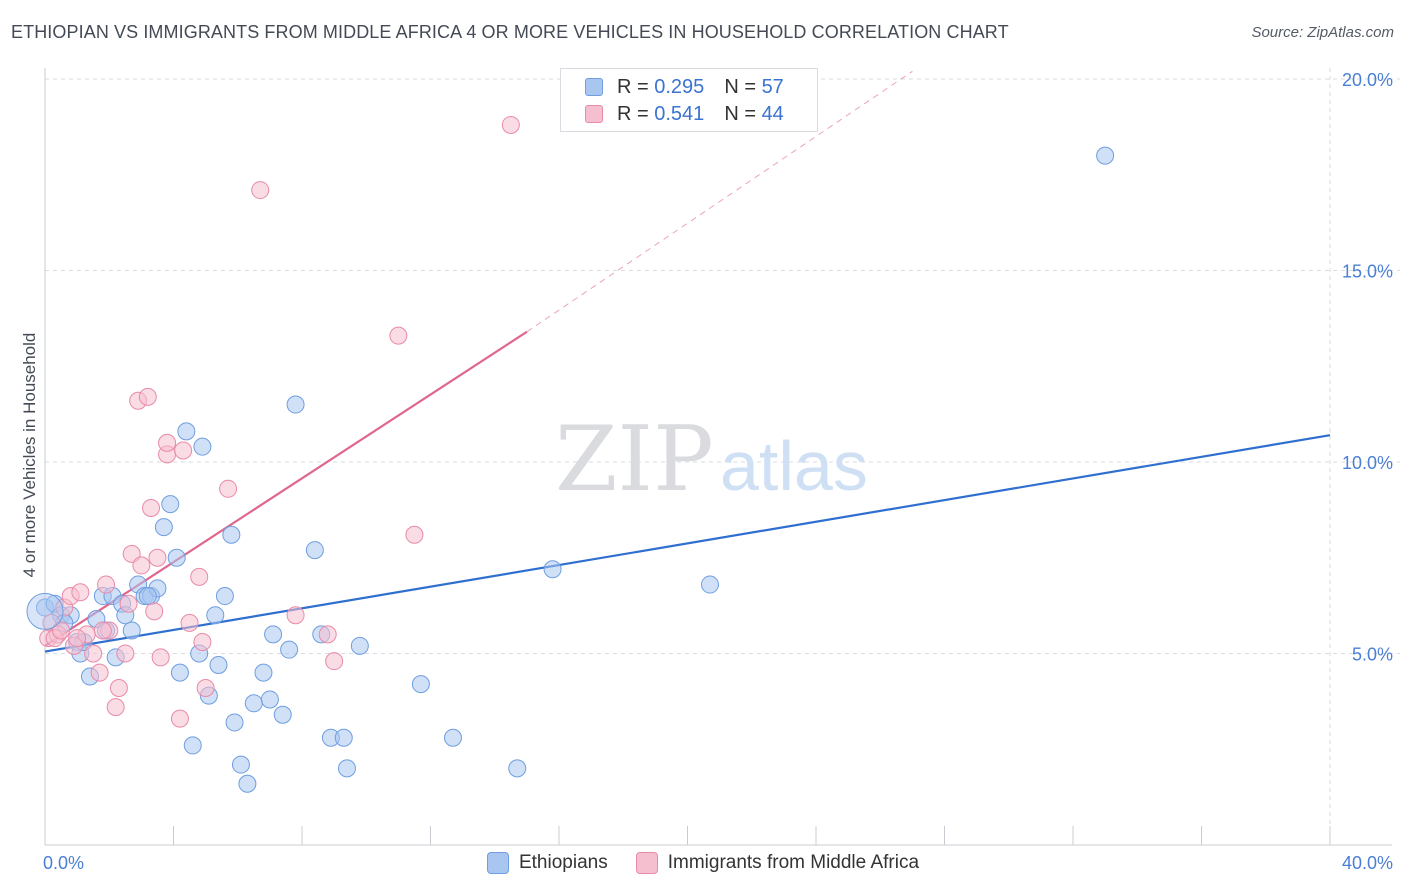  I want to click on x-tick-label: 40.0%, so click(1367, 863).